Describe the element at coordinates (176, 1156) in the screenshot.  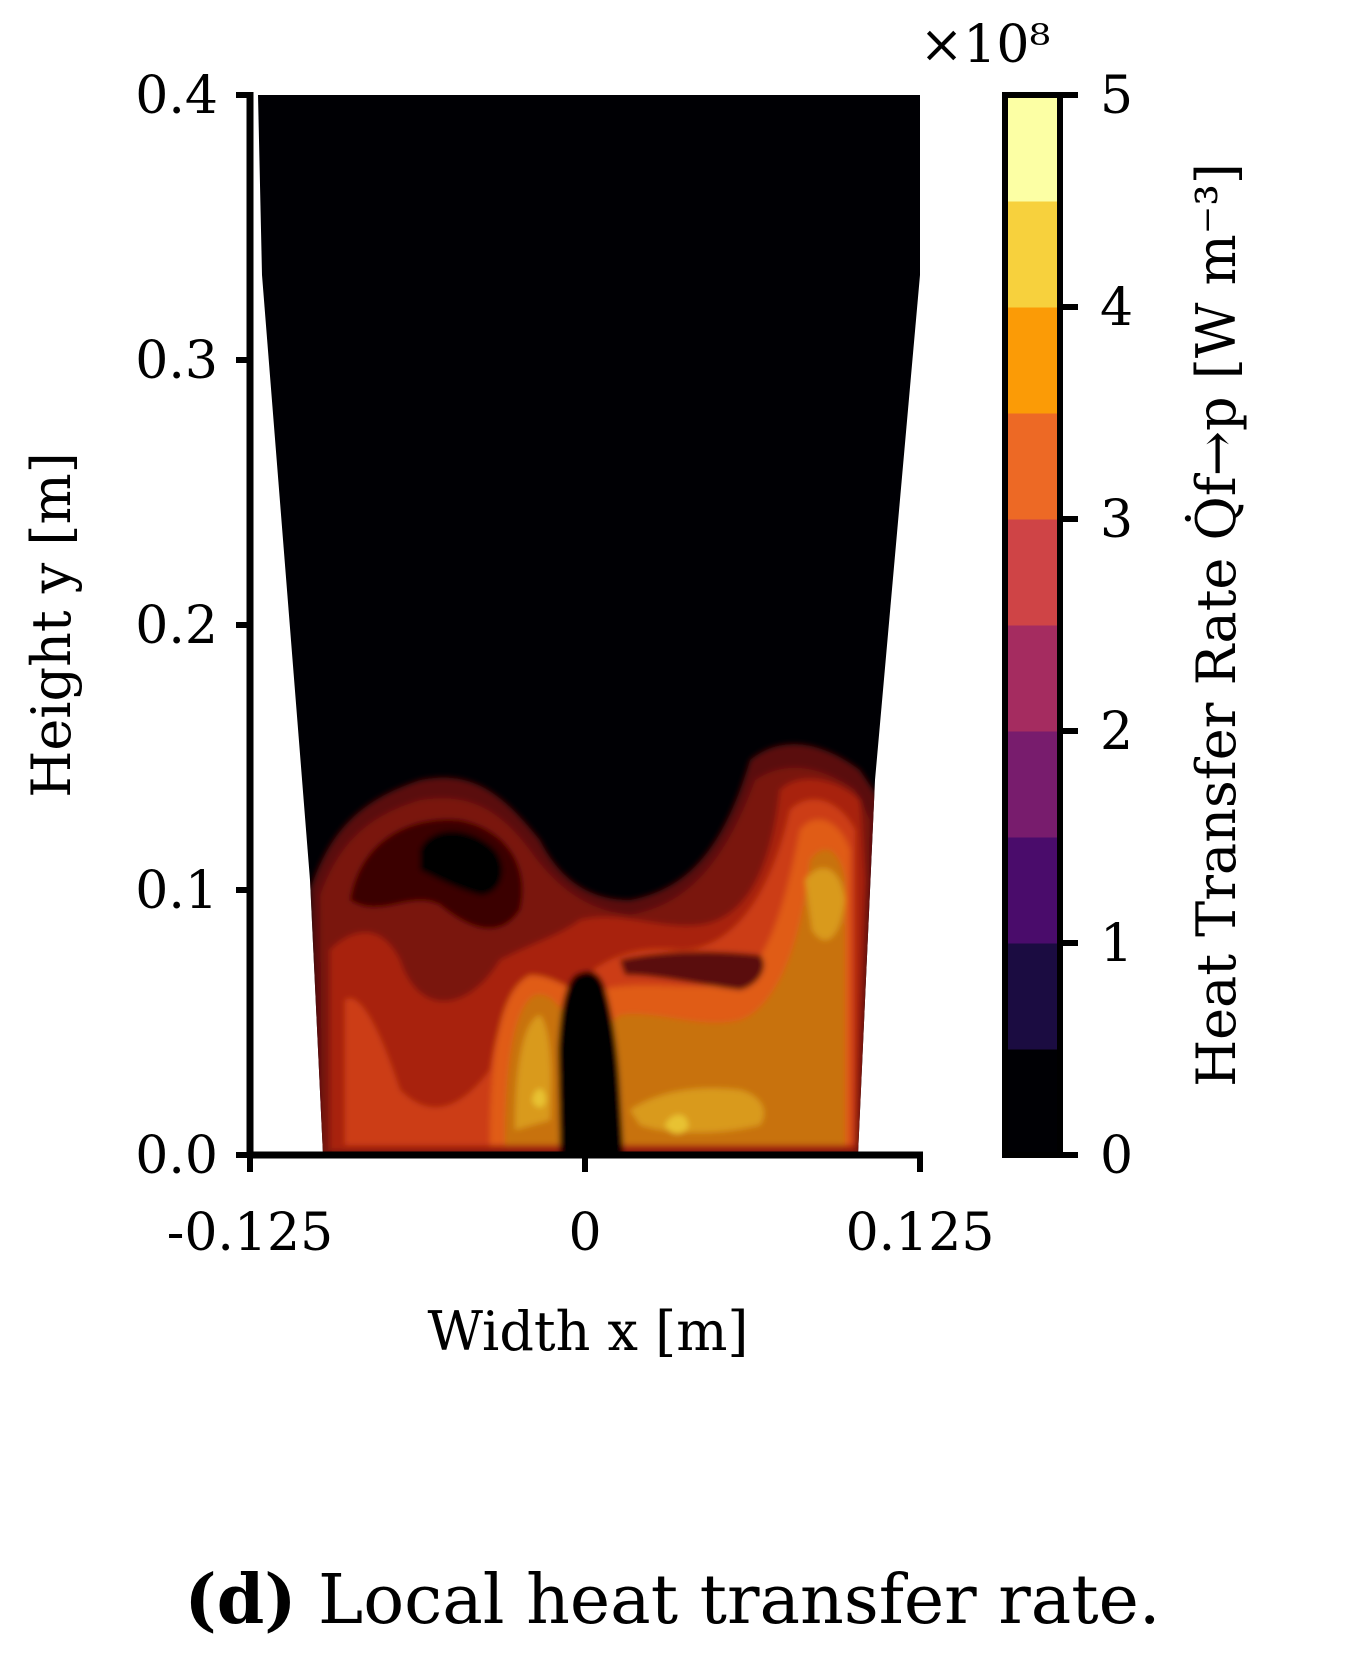
I see `y-tick-label: 0.0` at that location.